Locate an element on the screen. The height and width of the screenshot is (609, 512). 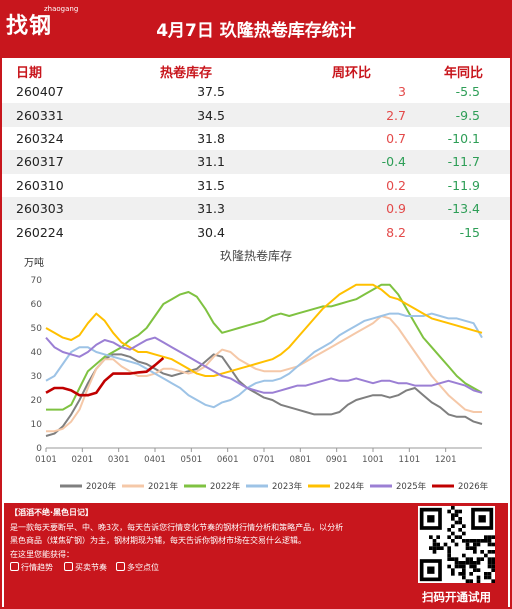
legend-label: 2023年 is located at coordinates (287, 486).